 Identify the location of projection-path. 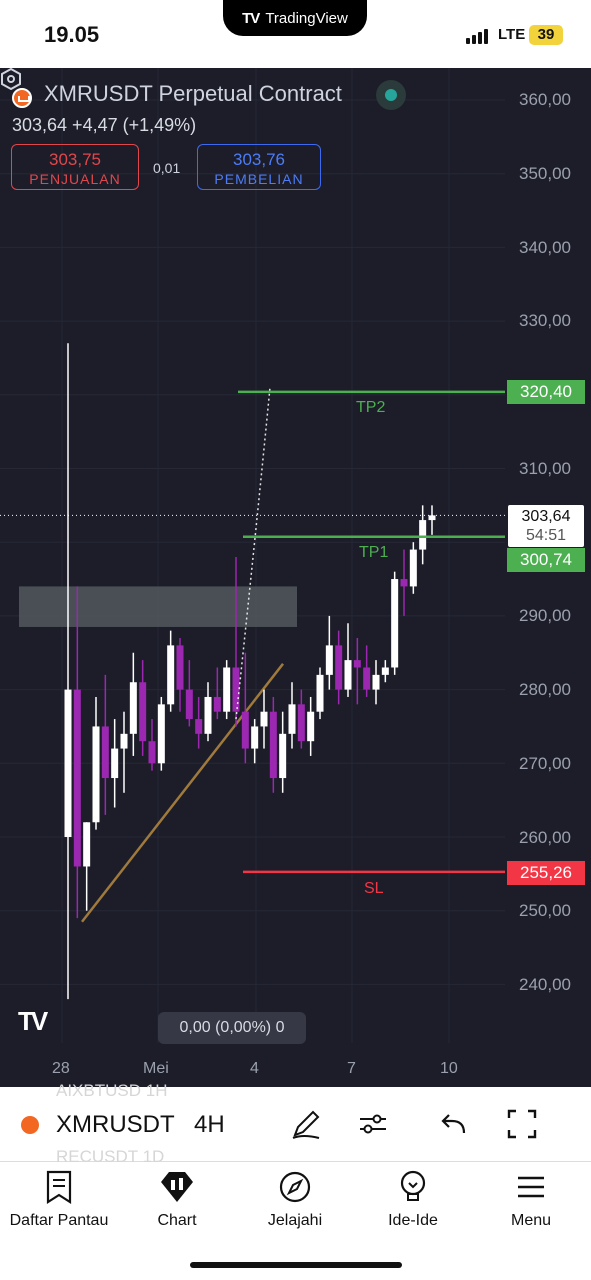
(253, 553).